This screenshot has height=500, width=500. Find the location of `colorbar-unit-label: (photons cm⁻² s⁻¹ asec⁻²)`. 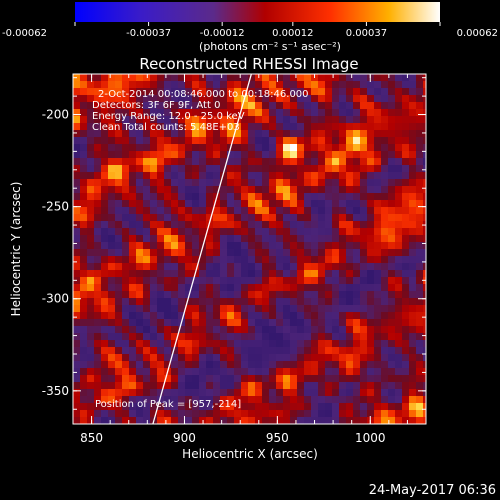

colorbar-unit-label: (photons cm⁻² s⁻¹ asec⁻²) is located at coordinates (270, 46).